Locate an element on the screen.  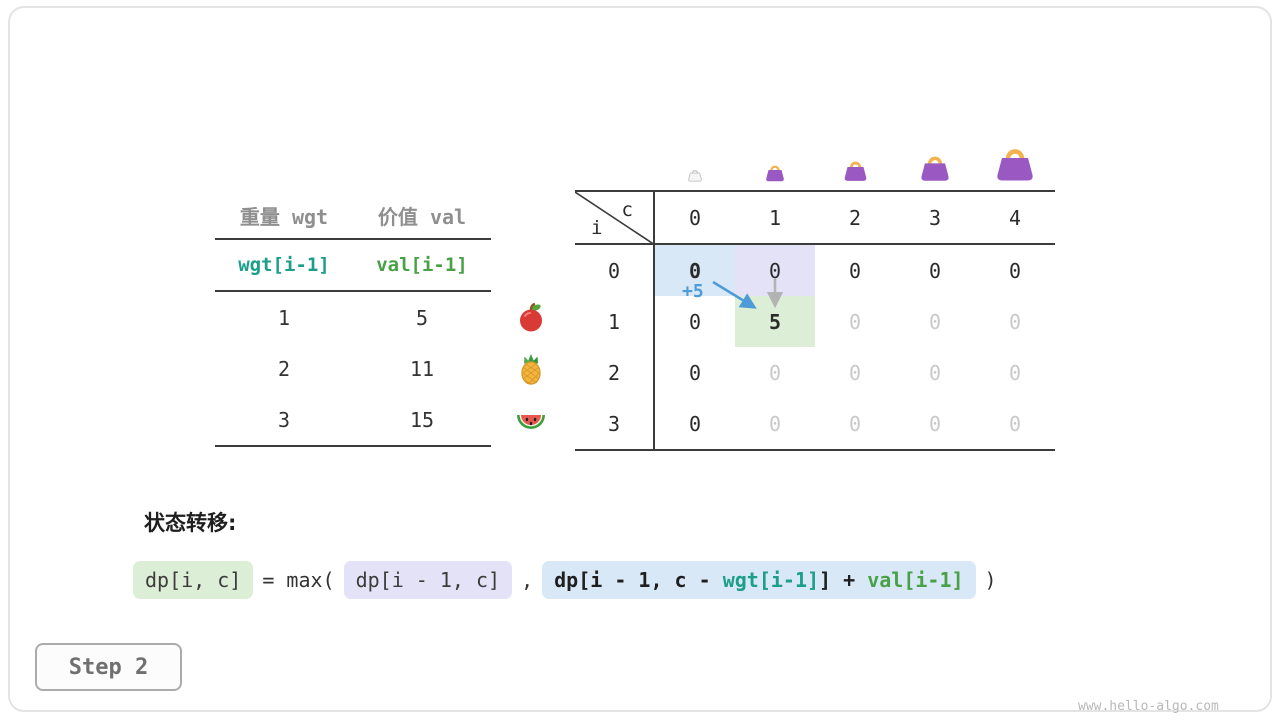
formula-eq: = max( is located at coordinates (298, 580).